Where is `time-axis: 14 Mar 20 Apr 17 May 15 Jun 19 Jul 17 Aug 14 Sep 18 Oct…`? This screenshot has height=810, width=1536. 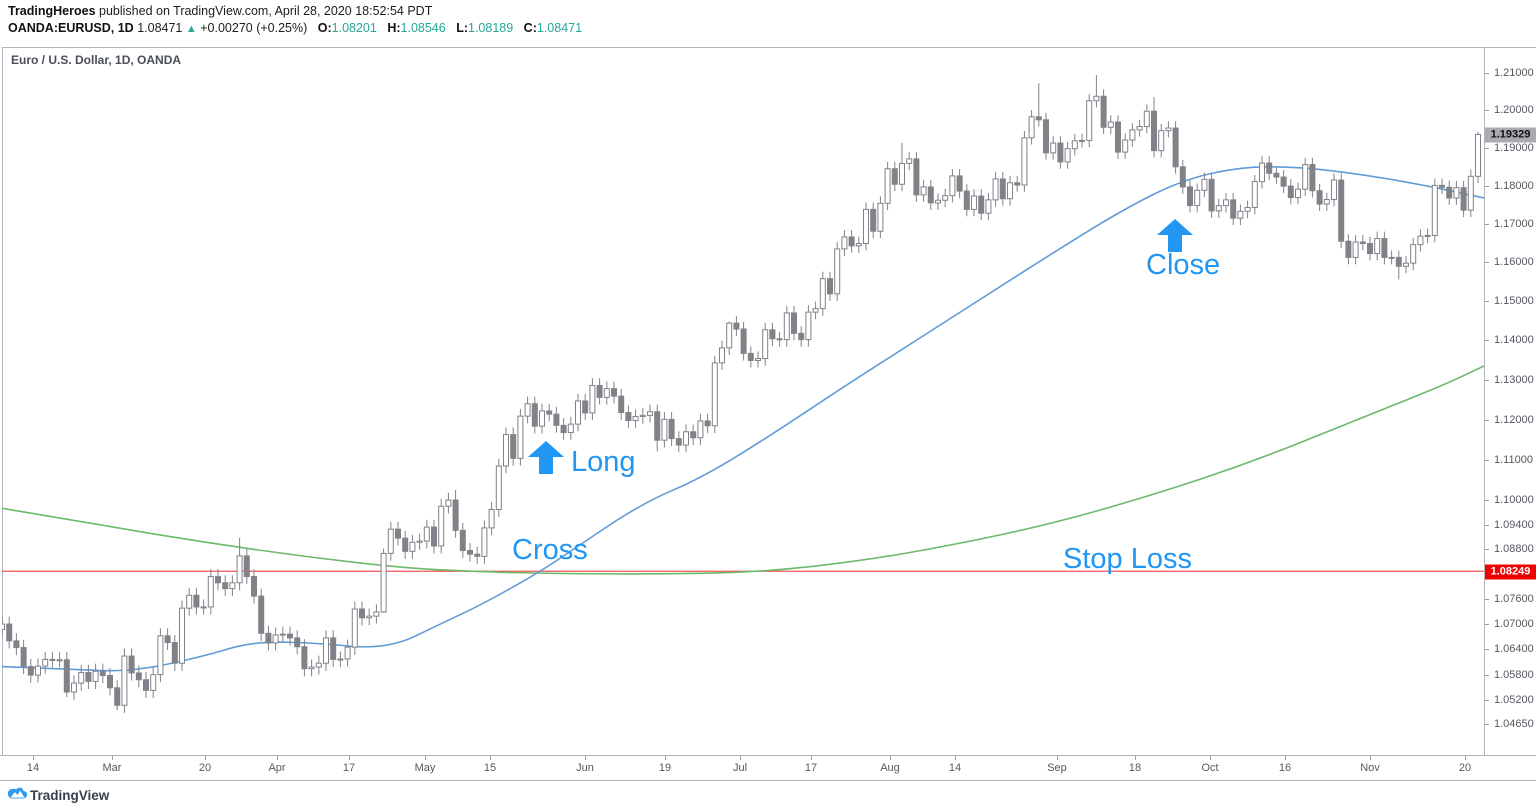
time-axis: 14 Mar 20 Apr 17 May 15 Jun 19 Jul 17 Aug 14 Sep 18 Oct… is located at coordinates (768, 768).